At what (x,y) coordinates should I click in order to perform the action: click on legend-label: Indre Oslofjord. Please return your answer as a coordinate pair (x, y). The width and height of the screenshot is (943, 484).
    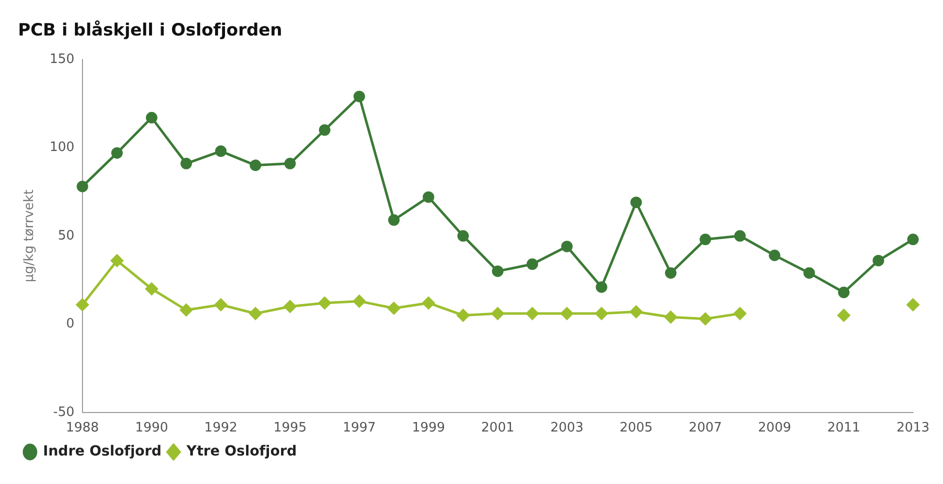
    Looking at the image, I should click on (102, 452).